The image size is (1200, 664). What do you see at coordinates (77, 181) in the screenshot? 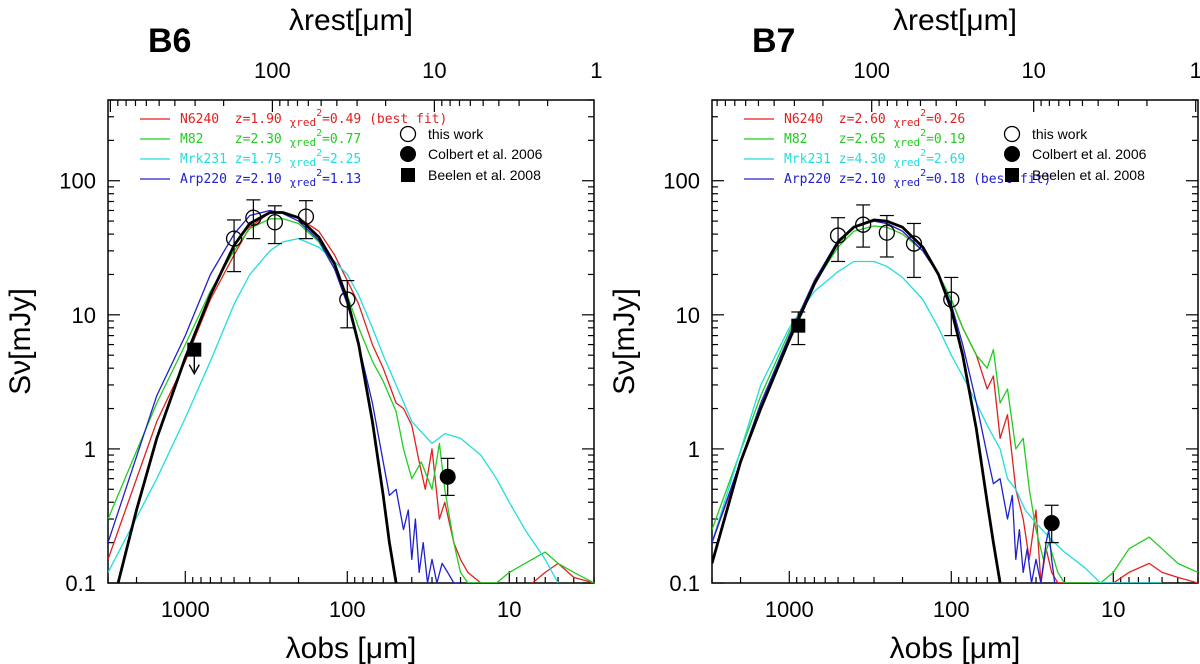
I see `y-tick-label: 100` at bounding box center [77, 181].